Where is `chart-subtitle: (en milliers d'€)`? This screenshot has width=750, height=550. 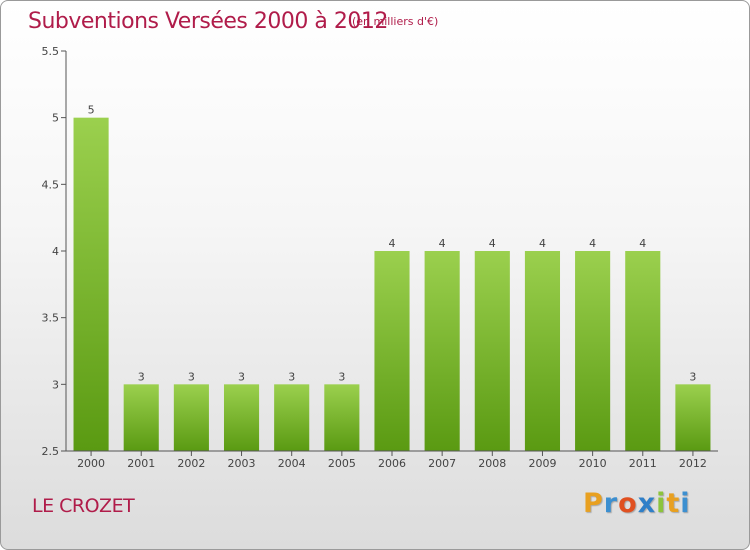 chart-subtitle: (en milliers d'€) is located at coordinates (395, 21).